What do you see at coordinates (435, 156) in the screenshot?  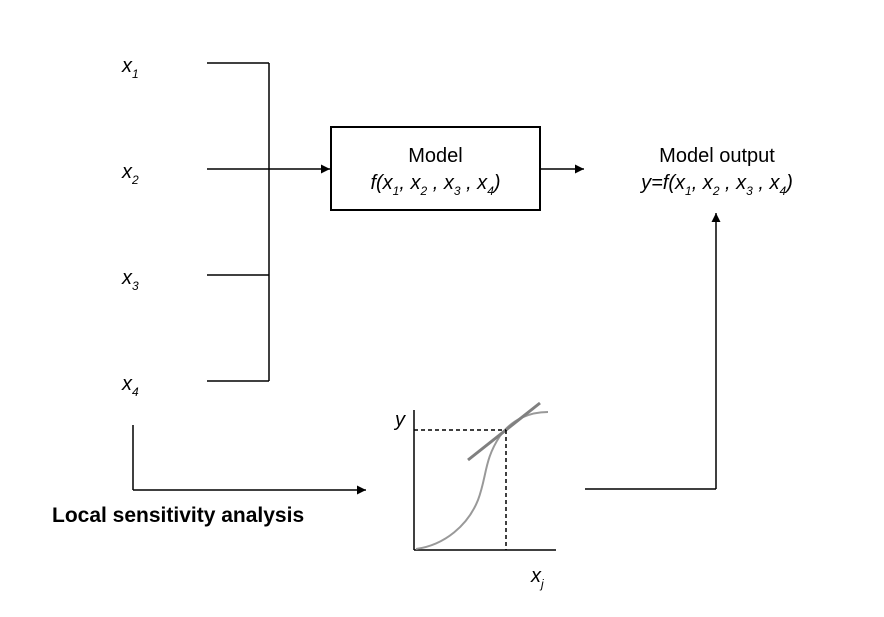 I see `model-title: Model` at bounding box center [435, 156].